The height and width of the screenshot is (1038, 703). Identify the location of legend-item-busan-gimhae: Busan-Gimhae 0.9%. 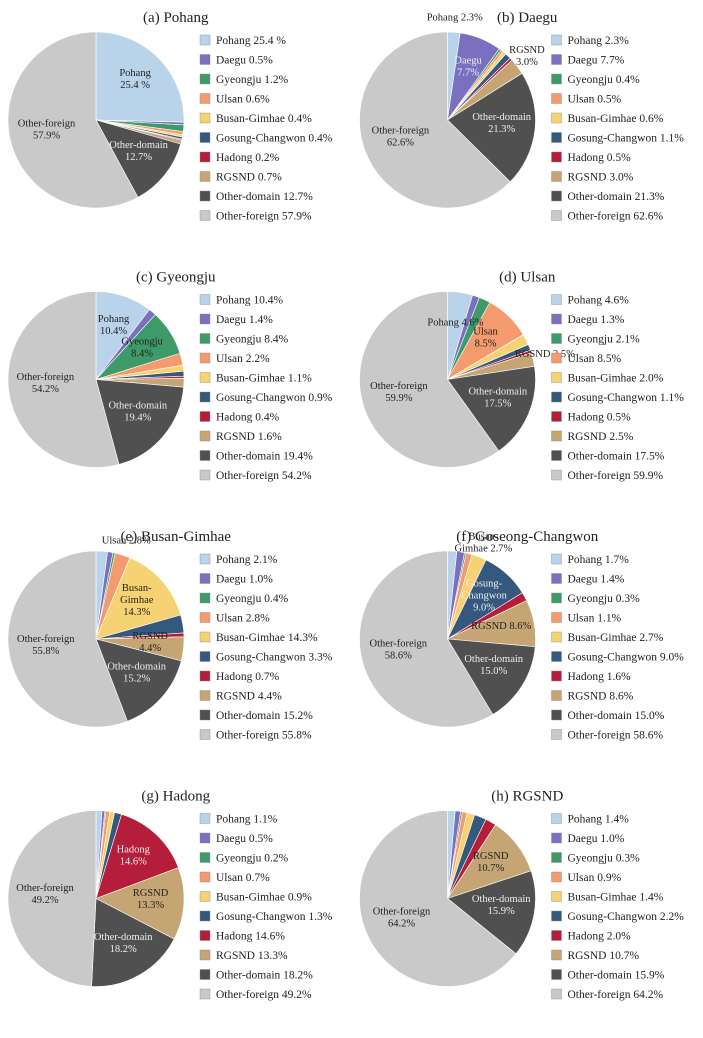
(264, 898).